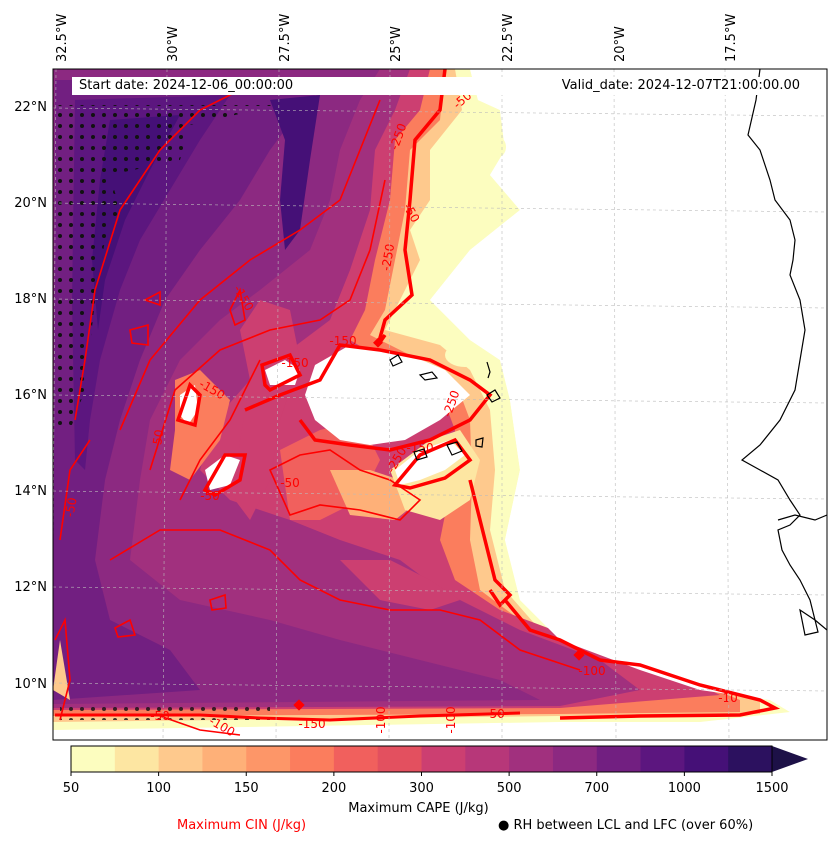 The height and width of the screenshot is (845, 837). What do you see at coordinates (30, 491) in the screenshot?
I see `lat-label: 14°N` at bounding box center [30, 491].